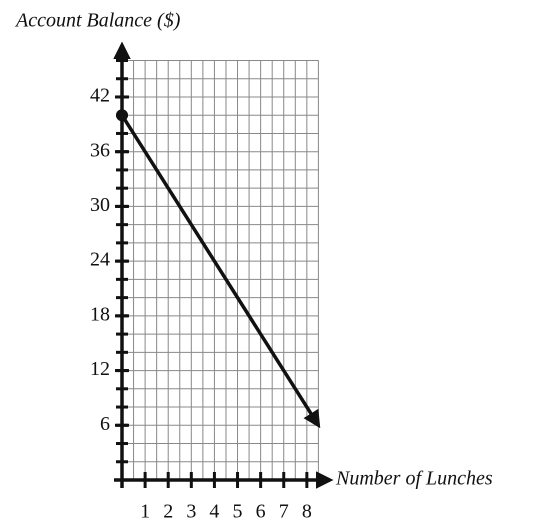 The width and height of the screenshot is (547, 524). Describe the element at coordinates (97, 21) in the screenshot. I see `y-axis-title: Account Balance ($)` at that location.